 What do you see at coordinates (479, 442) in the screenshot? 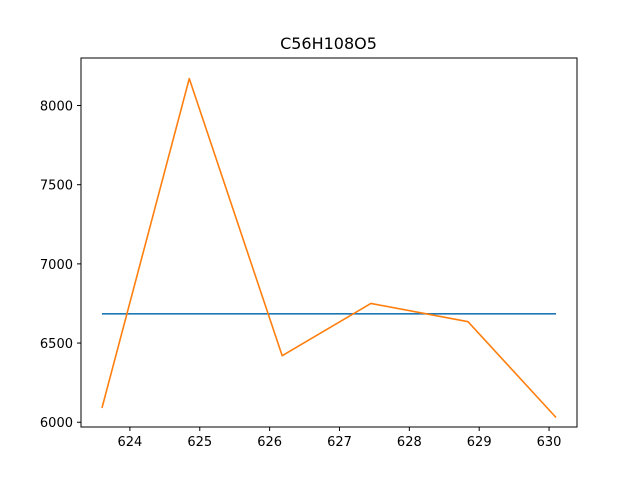
I see `x-tick-label: 629` at bounding box center [479, 442].